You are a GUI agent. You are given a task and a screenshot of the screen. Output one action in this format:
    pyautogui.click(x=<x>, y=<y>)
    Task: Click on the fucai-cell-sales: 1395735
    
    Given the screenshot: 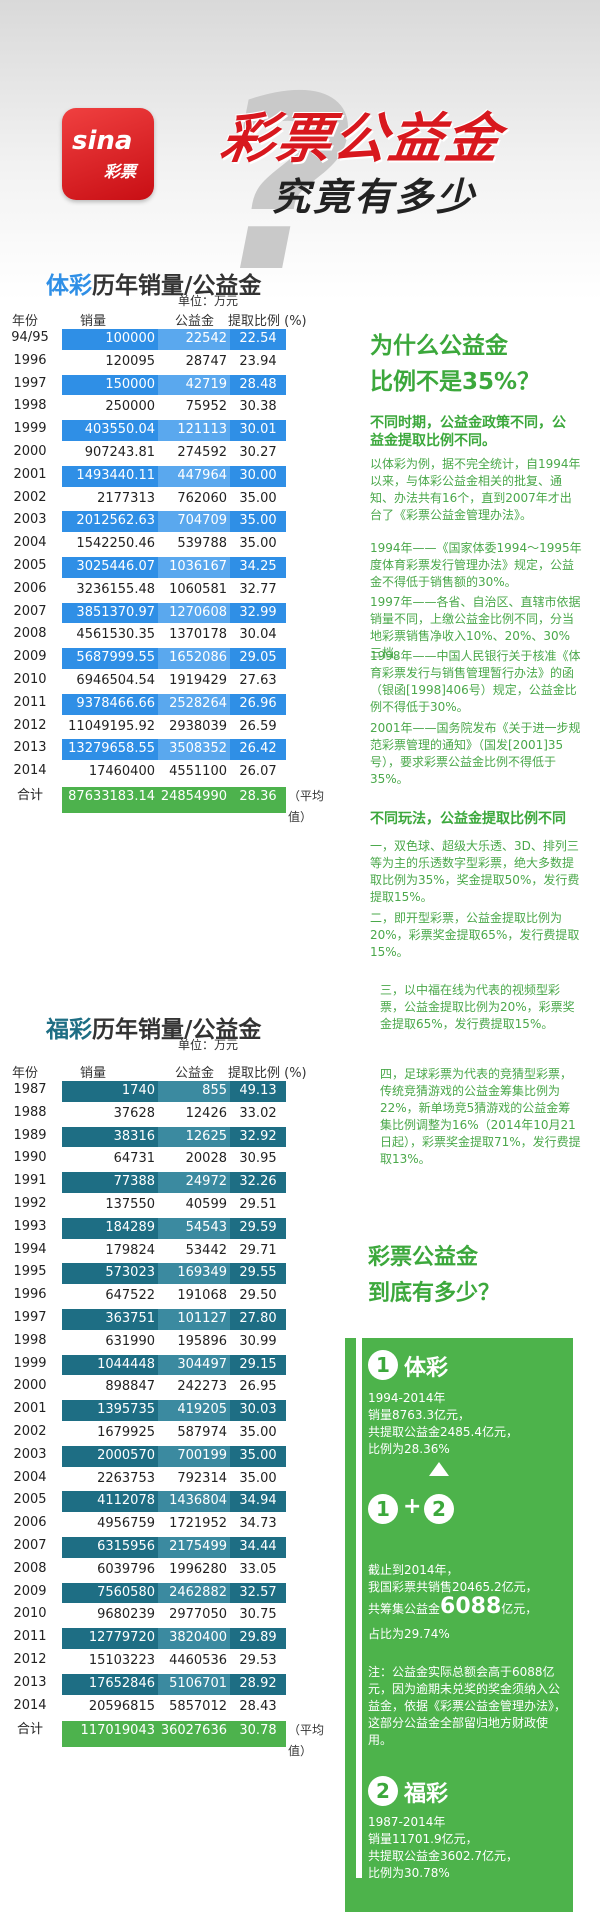 What is the action you would take?
    pyautogui.click(x=110, y=1410)
    